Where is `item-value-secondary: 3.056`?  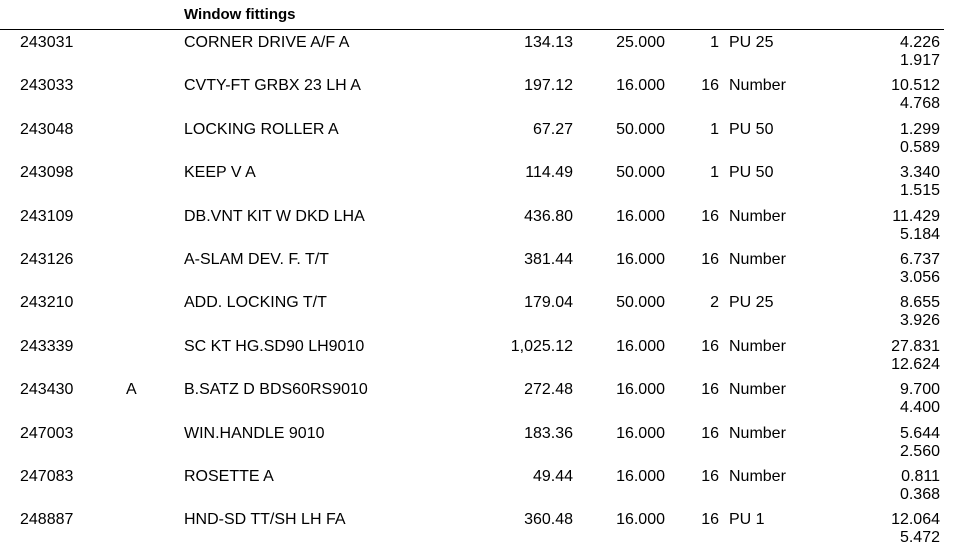
item-value-secondary: 3.056 is located at coordinates (919, 277).